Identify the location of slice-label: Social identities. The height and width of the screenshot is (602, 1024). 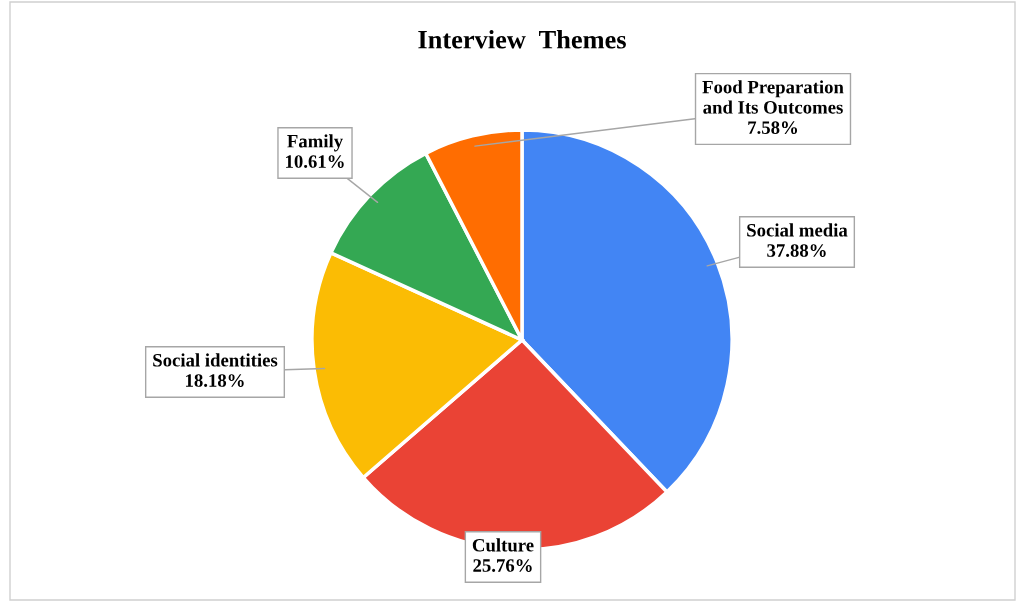
(215, 360).